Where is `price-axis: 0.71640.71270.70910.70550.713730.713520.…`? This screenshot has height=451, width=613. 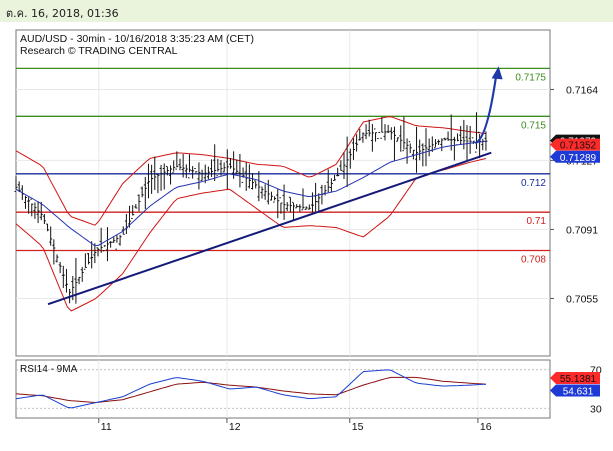 price-axis: 0.71640.71270.70910.70550.713730.713520.… is located at coordinates (575, 194).